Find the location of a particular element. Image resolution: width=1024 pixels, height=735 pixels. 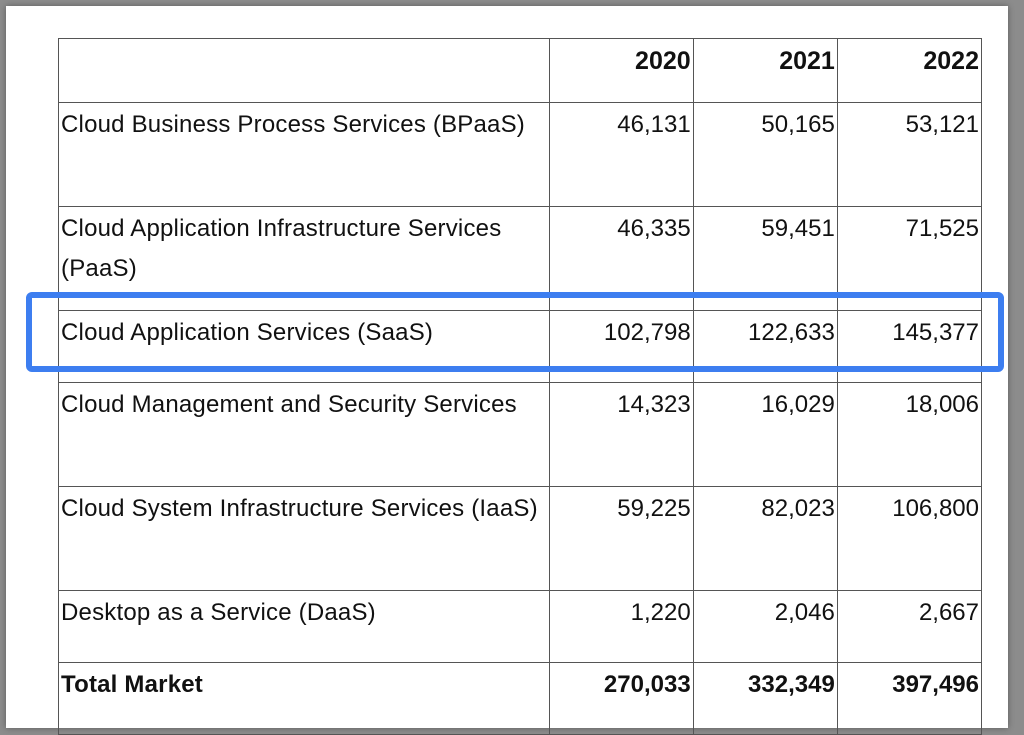

cell-2021: 82,023 is located at coordinates (765, 538).